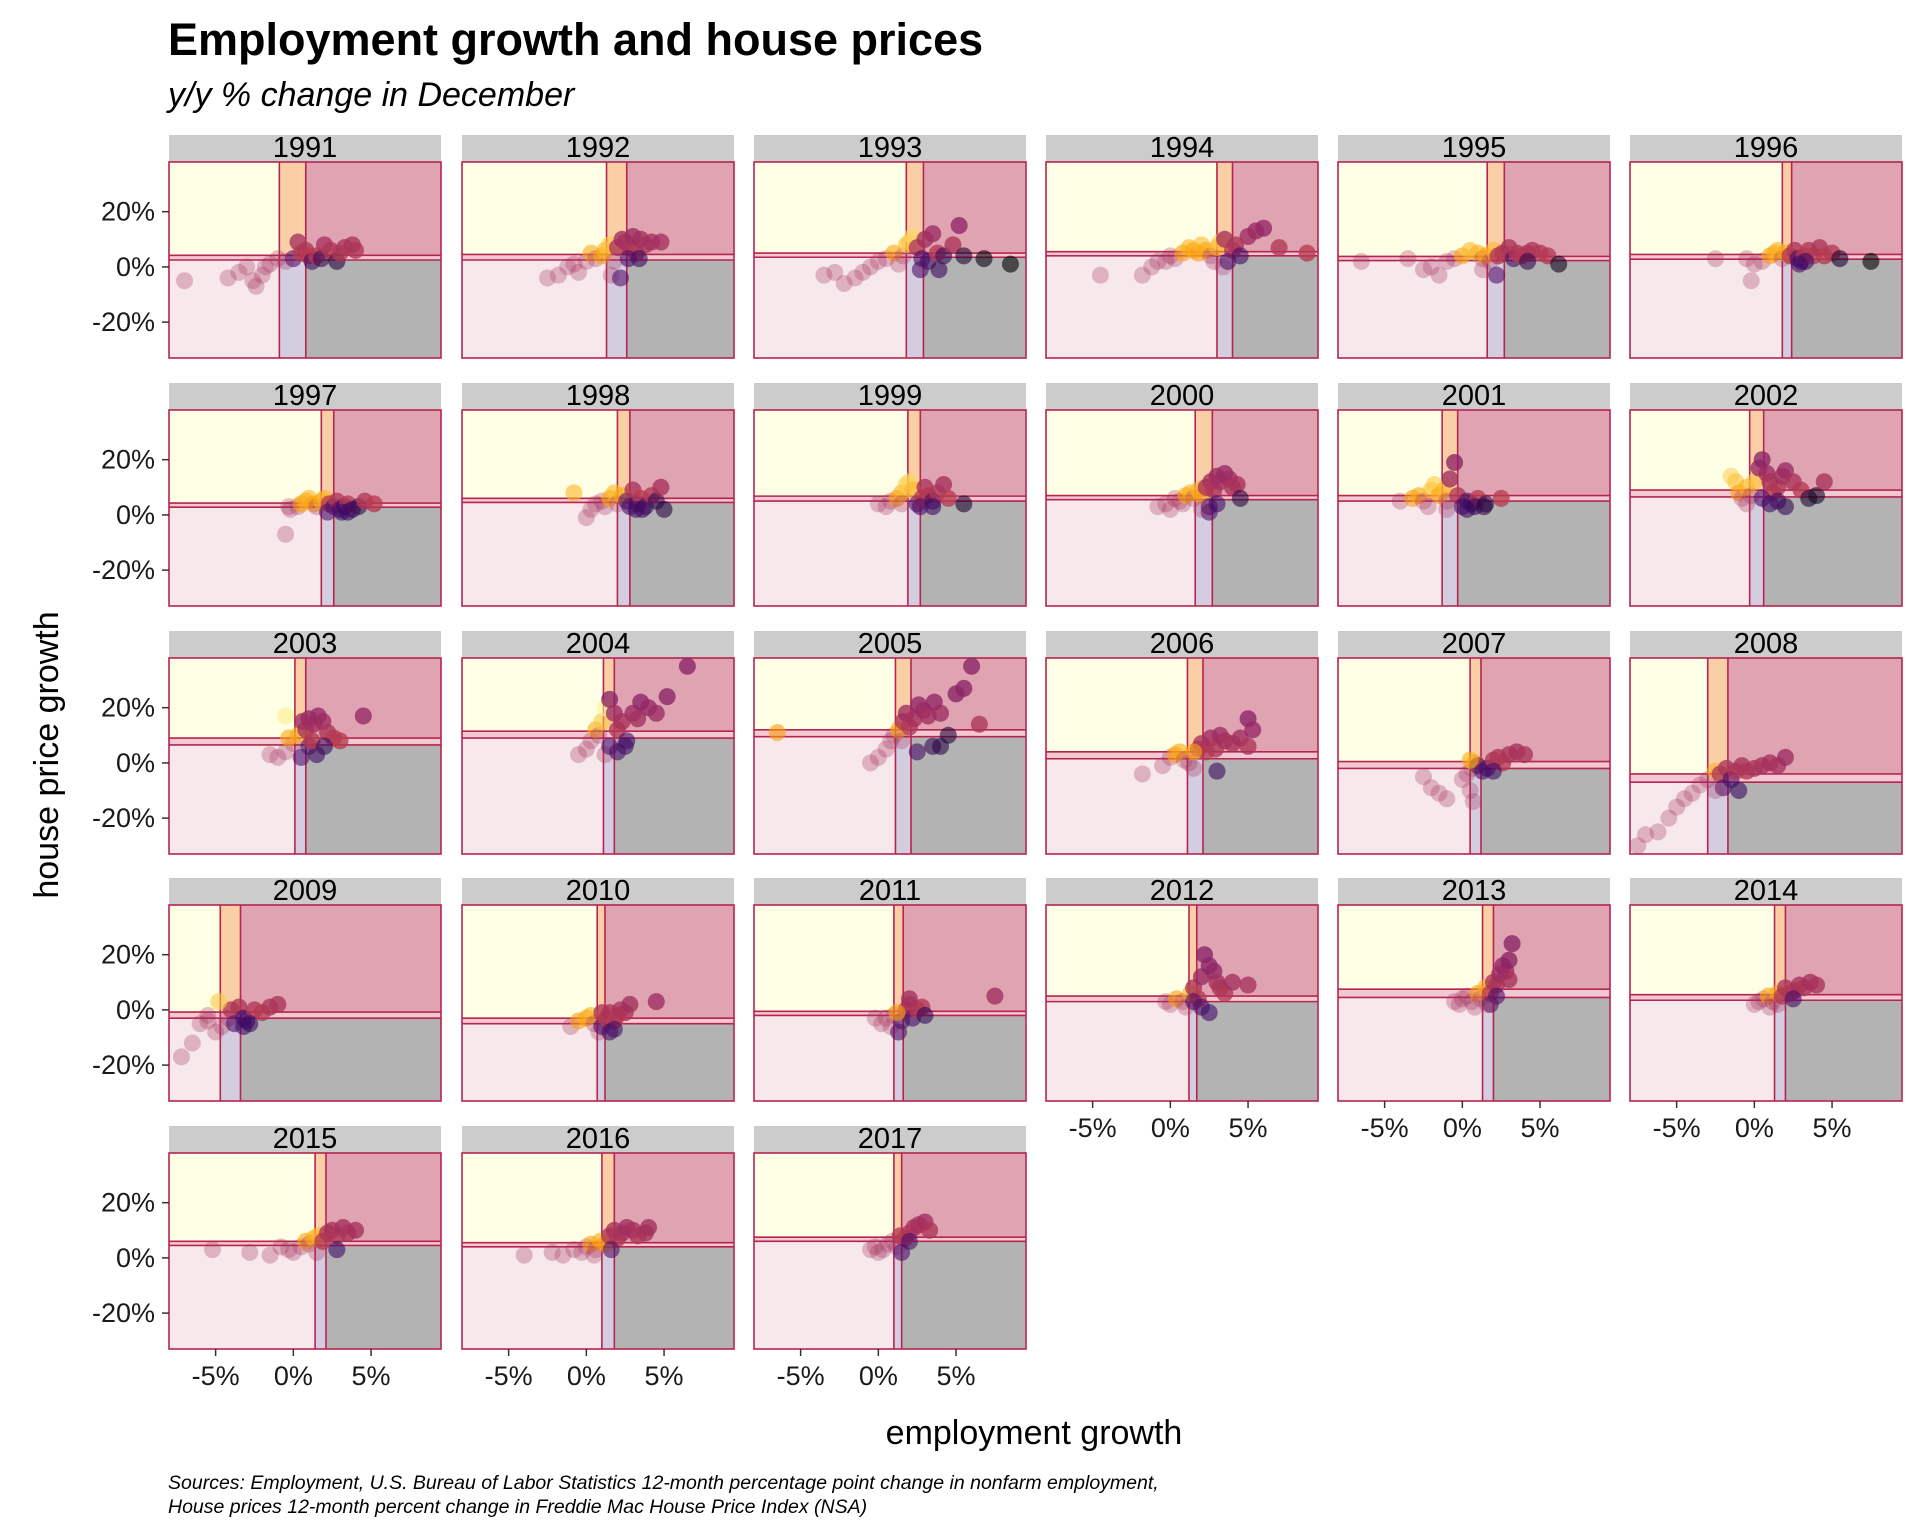  Describe the element at coordinates (1182, 891) in the screenshot. I see `facet-strip-label: 2012` at that location.